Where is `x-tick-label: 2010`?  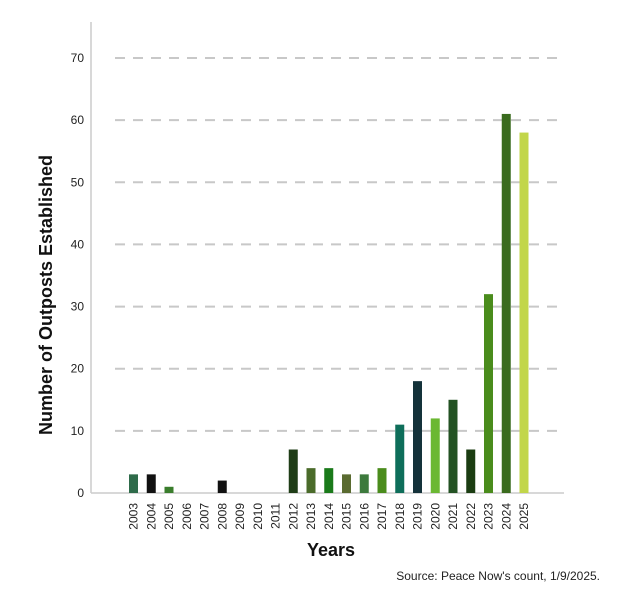
x-tick-label: 2010 is located at coordinates (258, 516).